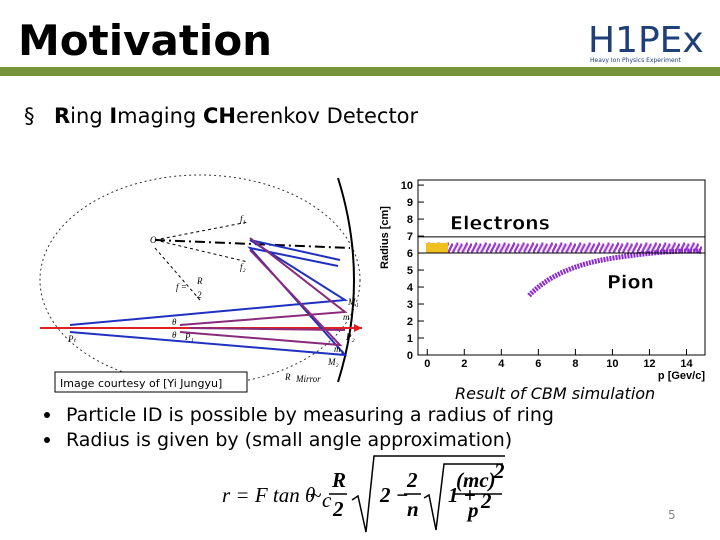 The image size is (720, 540). I want to click on logo: H1PEx, so click(646, 40).